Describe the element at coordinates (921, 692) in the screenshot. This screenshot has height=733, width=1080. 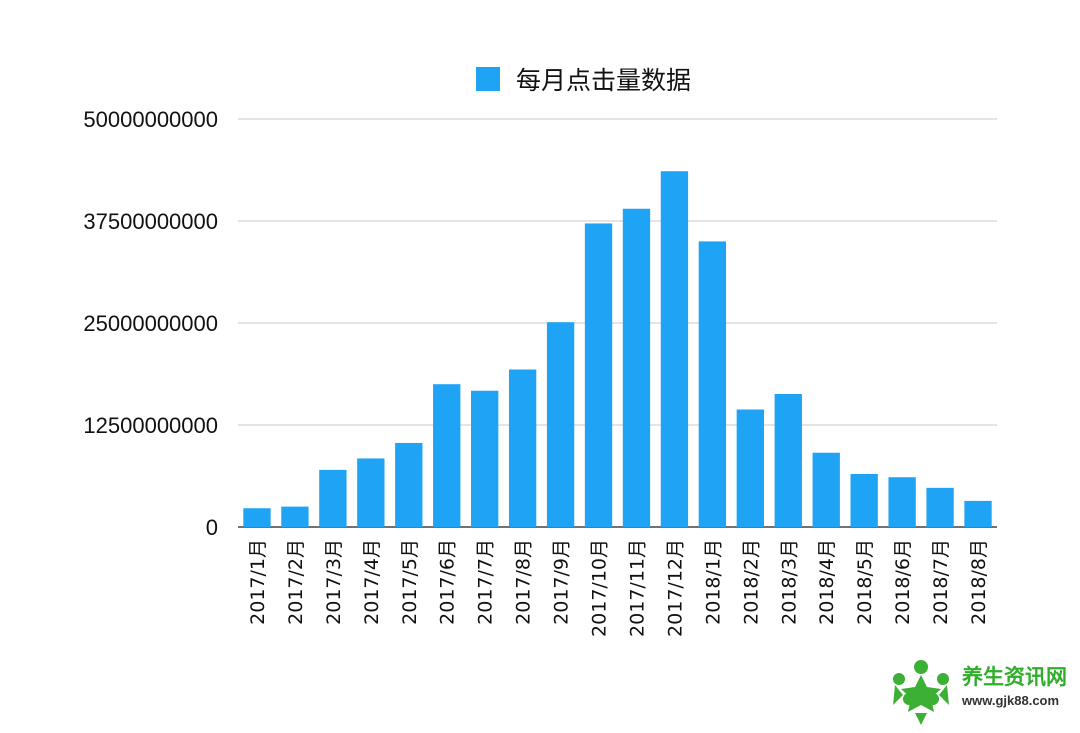
I see `watermark-logo-icon` at that location.